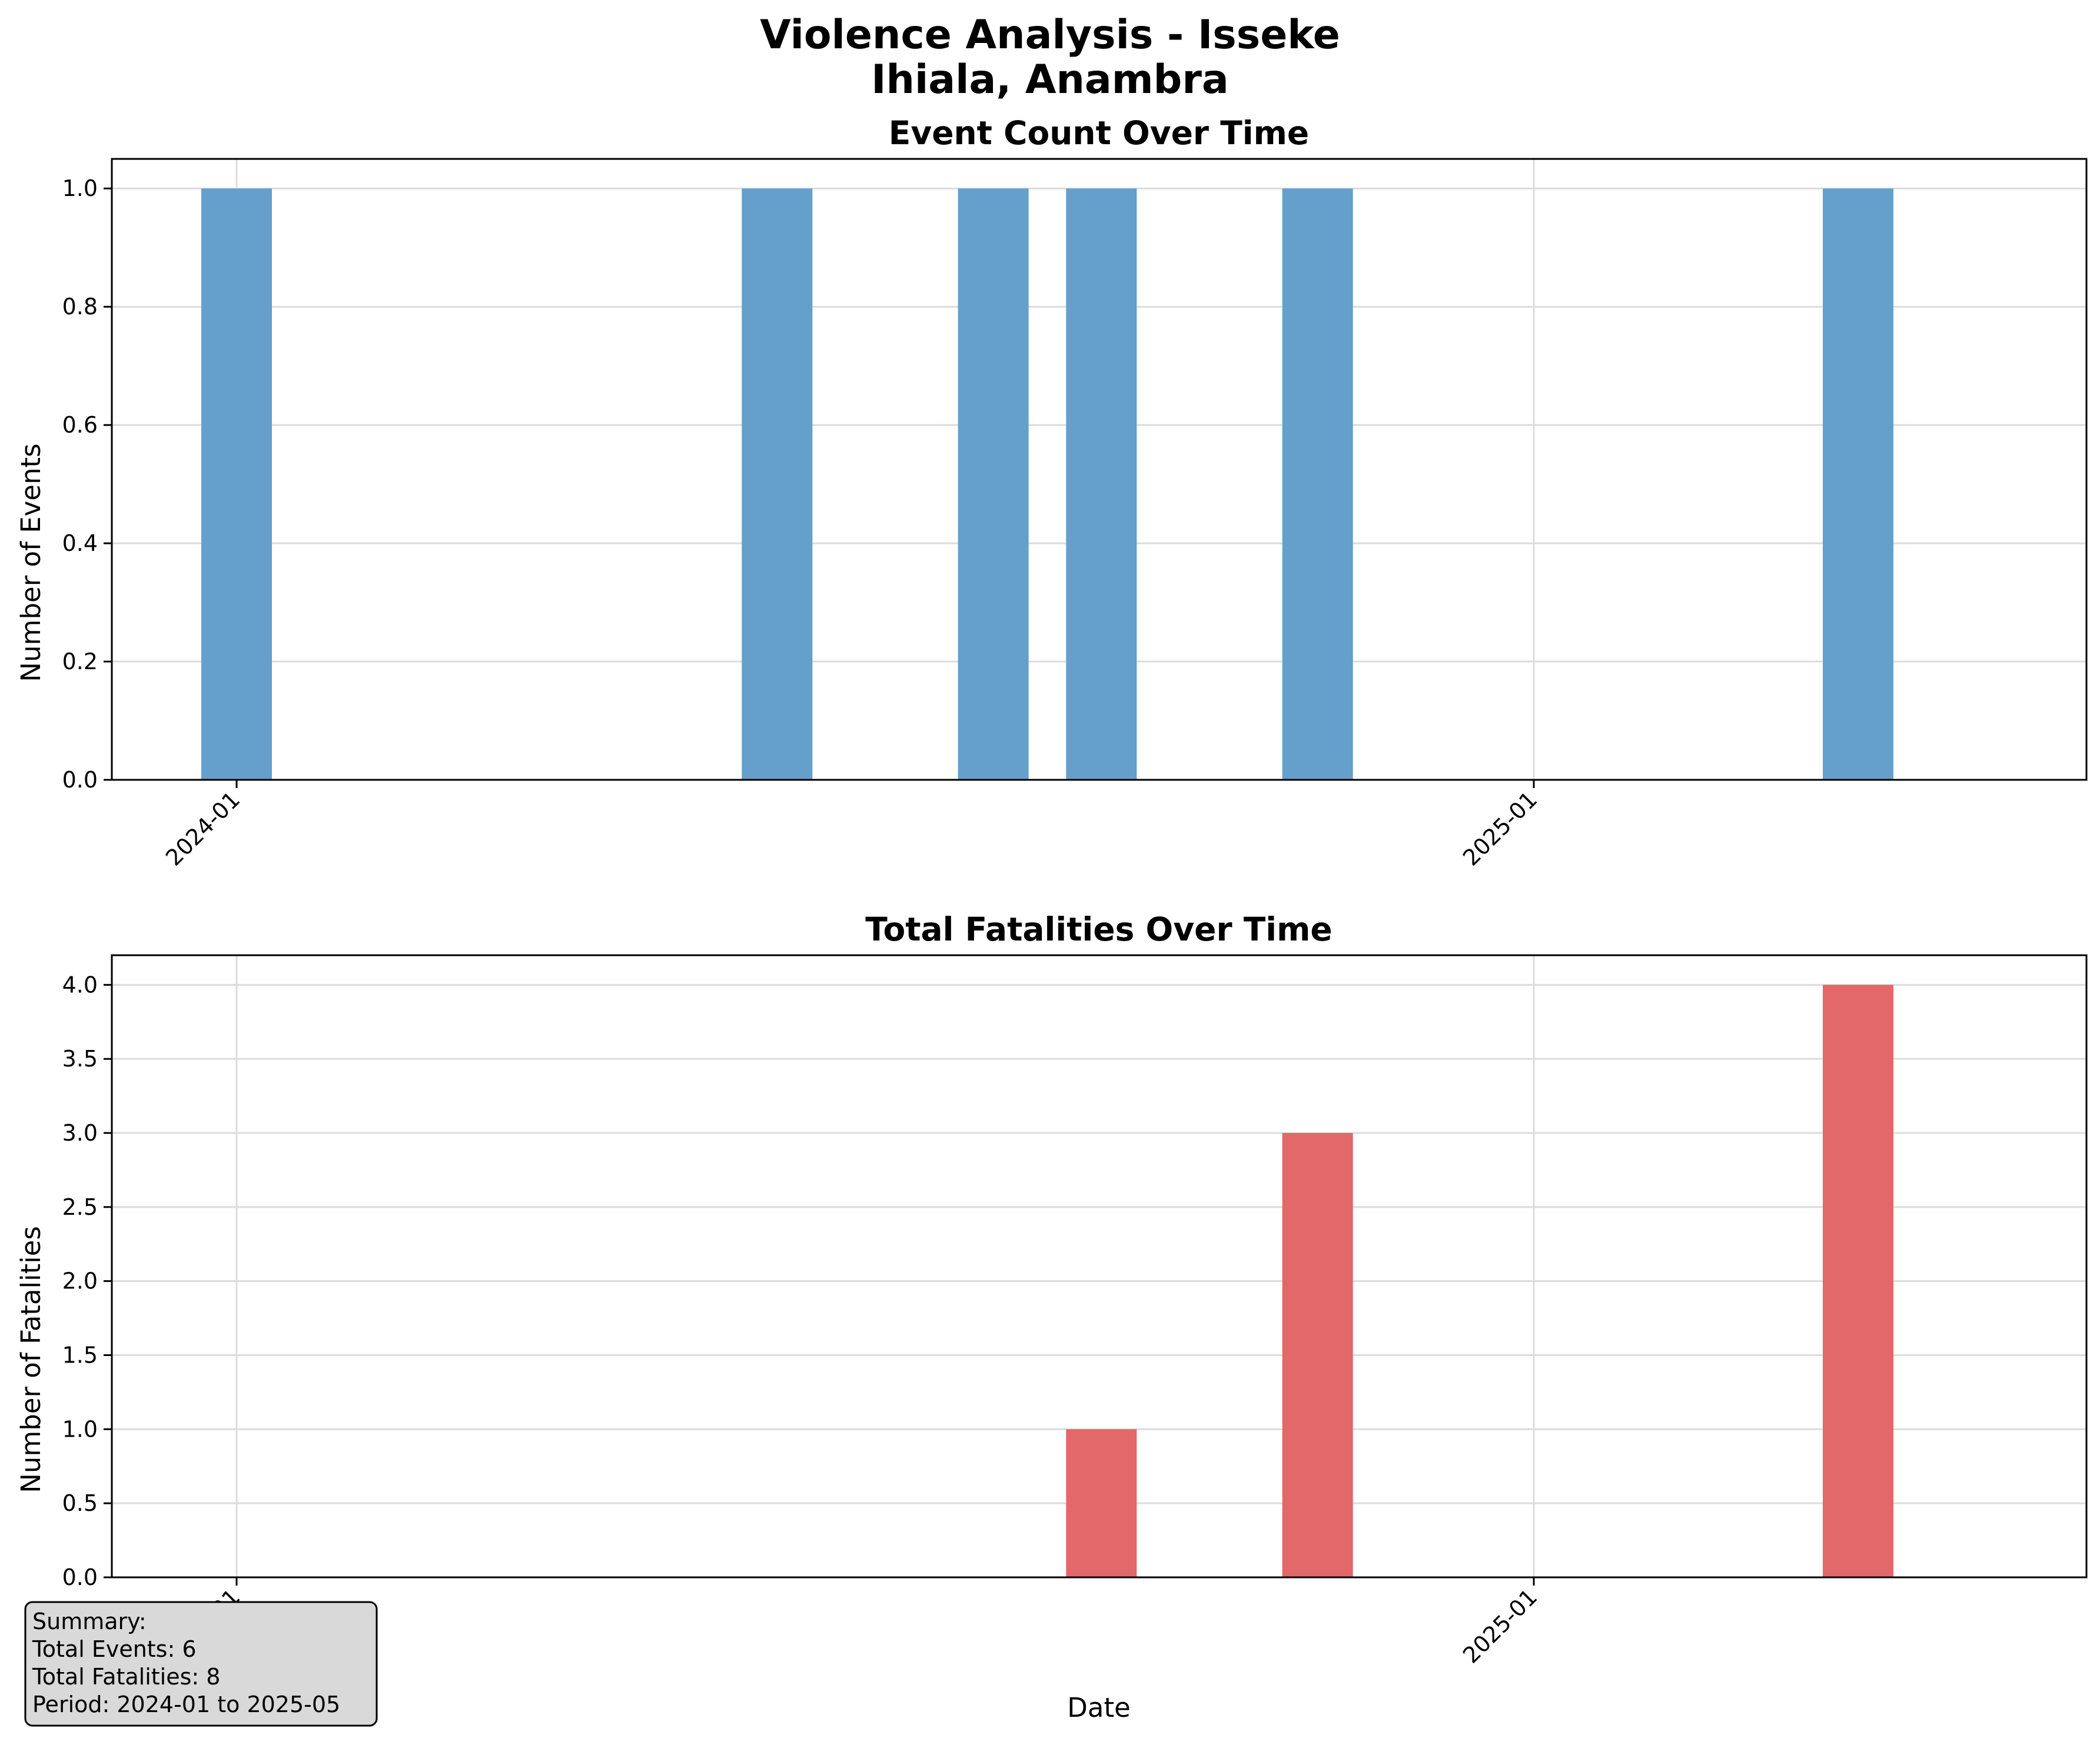 The height and width of the screenshot is (1738, 2100). What do you see at coordinates (1099, 1707) in the screenshot?
I see `fatalities-x-axis-label: Date` at bounding box center [1099, 1707].